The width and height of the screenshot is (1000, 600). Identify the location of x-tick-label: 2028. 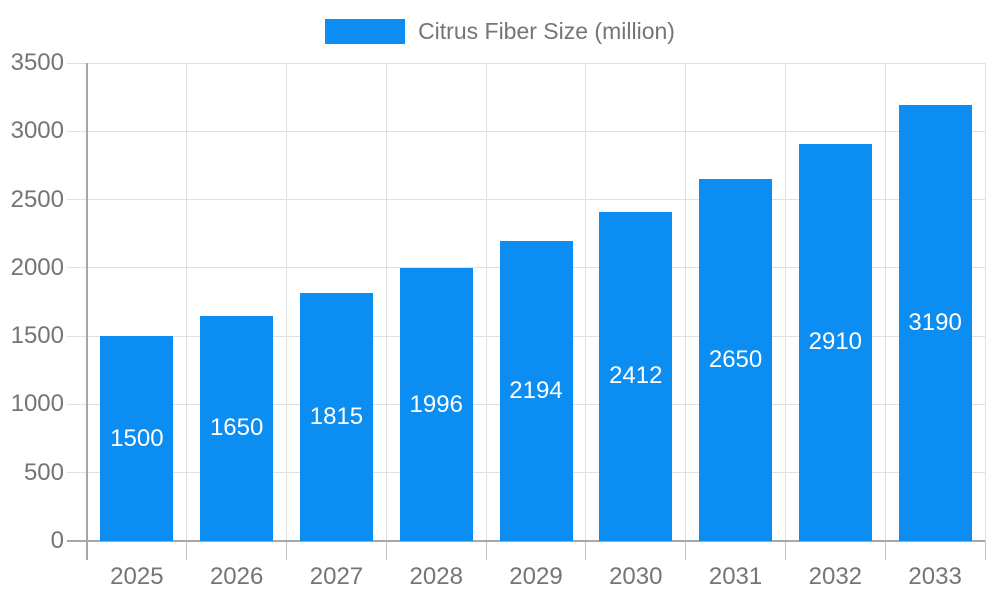
(436, 576).